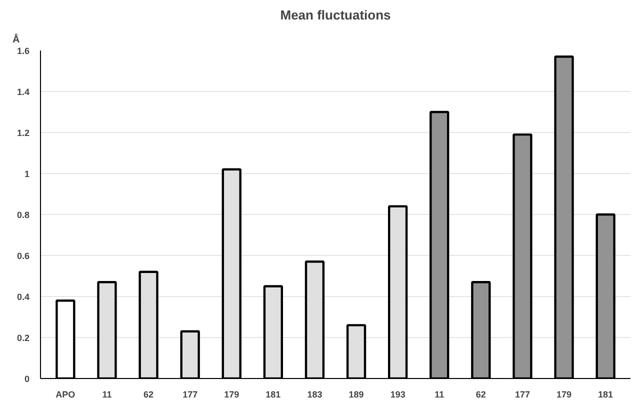 This screenshot has width=644, height=406. I want to click on y-tick-label: 0.4, so click(23, 297).